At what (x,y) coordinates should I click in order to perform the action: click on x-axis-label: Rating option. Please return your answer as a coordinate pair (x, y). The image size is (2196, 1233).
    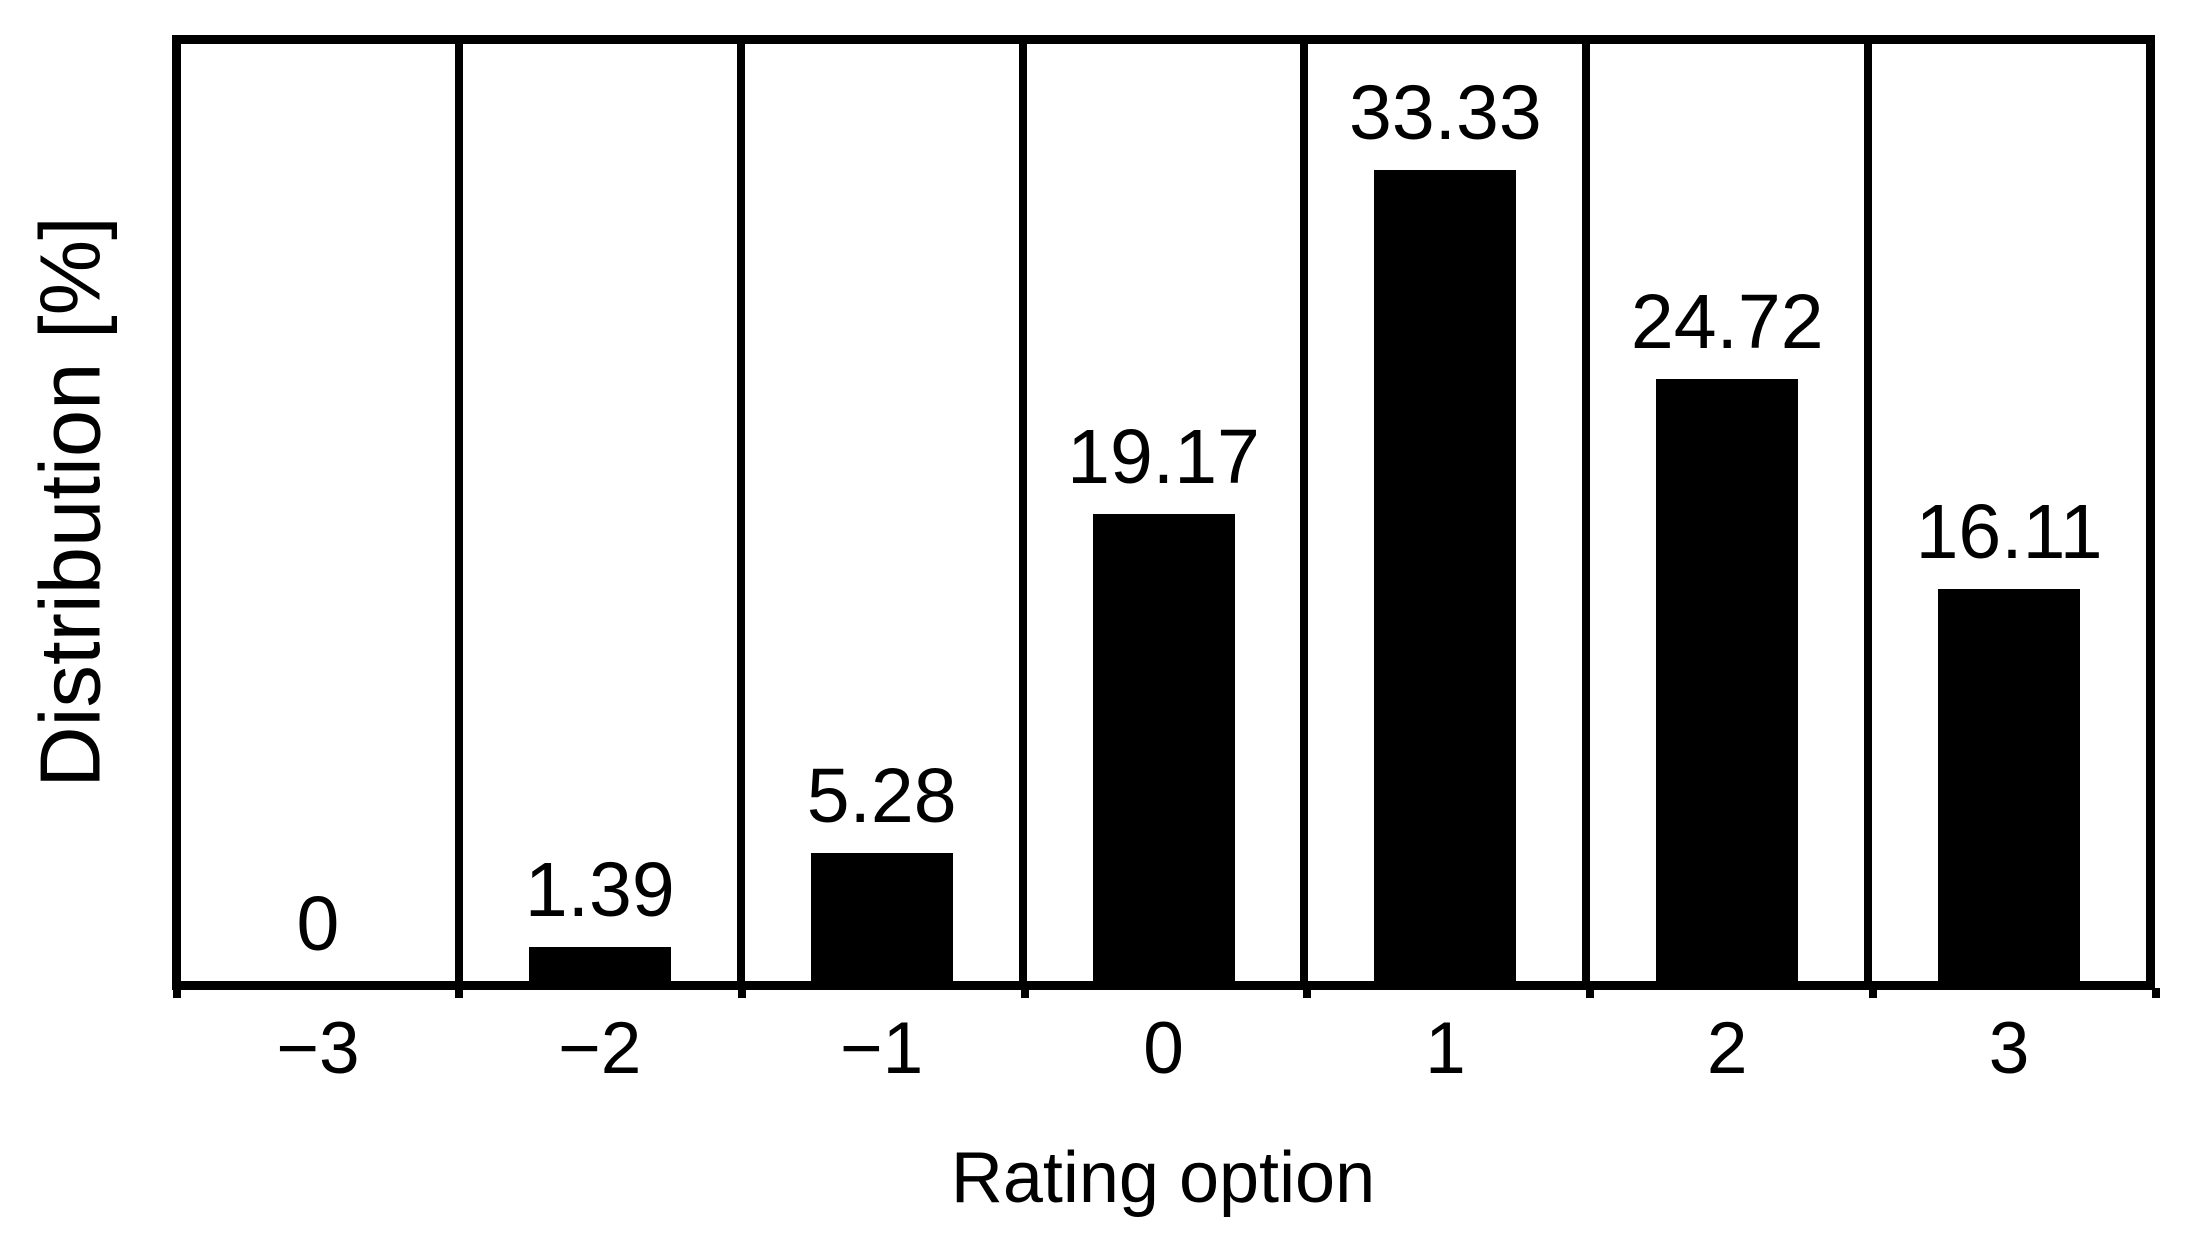
    Looking at the image, I should click on (1163, 1178).